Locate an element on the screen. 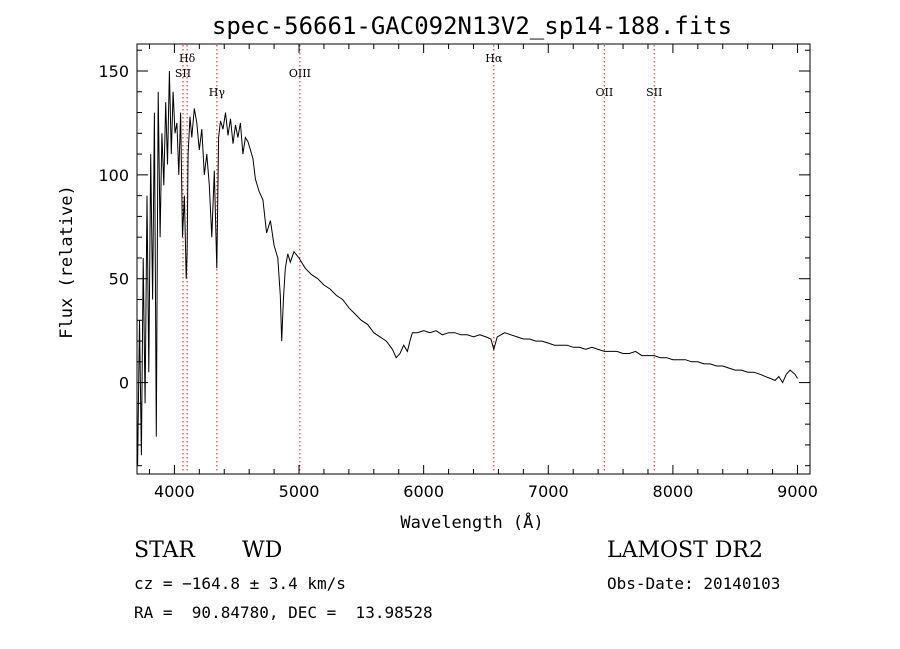  y-axis-label: Flux (relative) is located at coordinates (67, 262).